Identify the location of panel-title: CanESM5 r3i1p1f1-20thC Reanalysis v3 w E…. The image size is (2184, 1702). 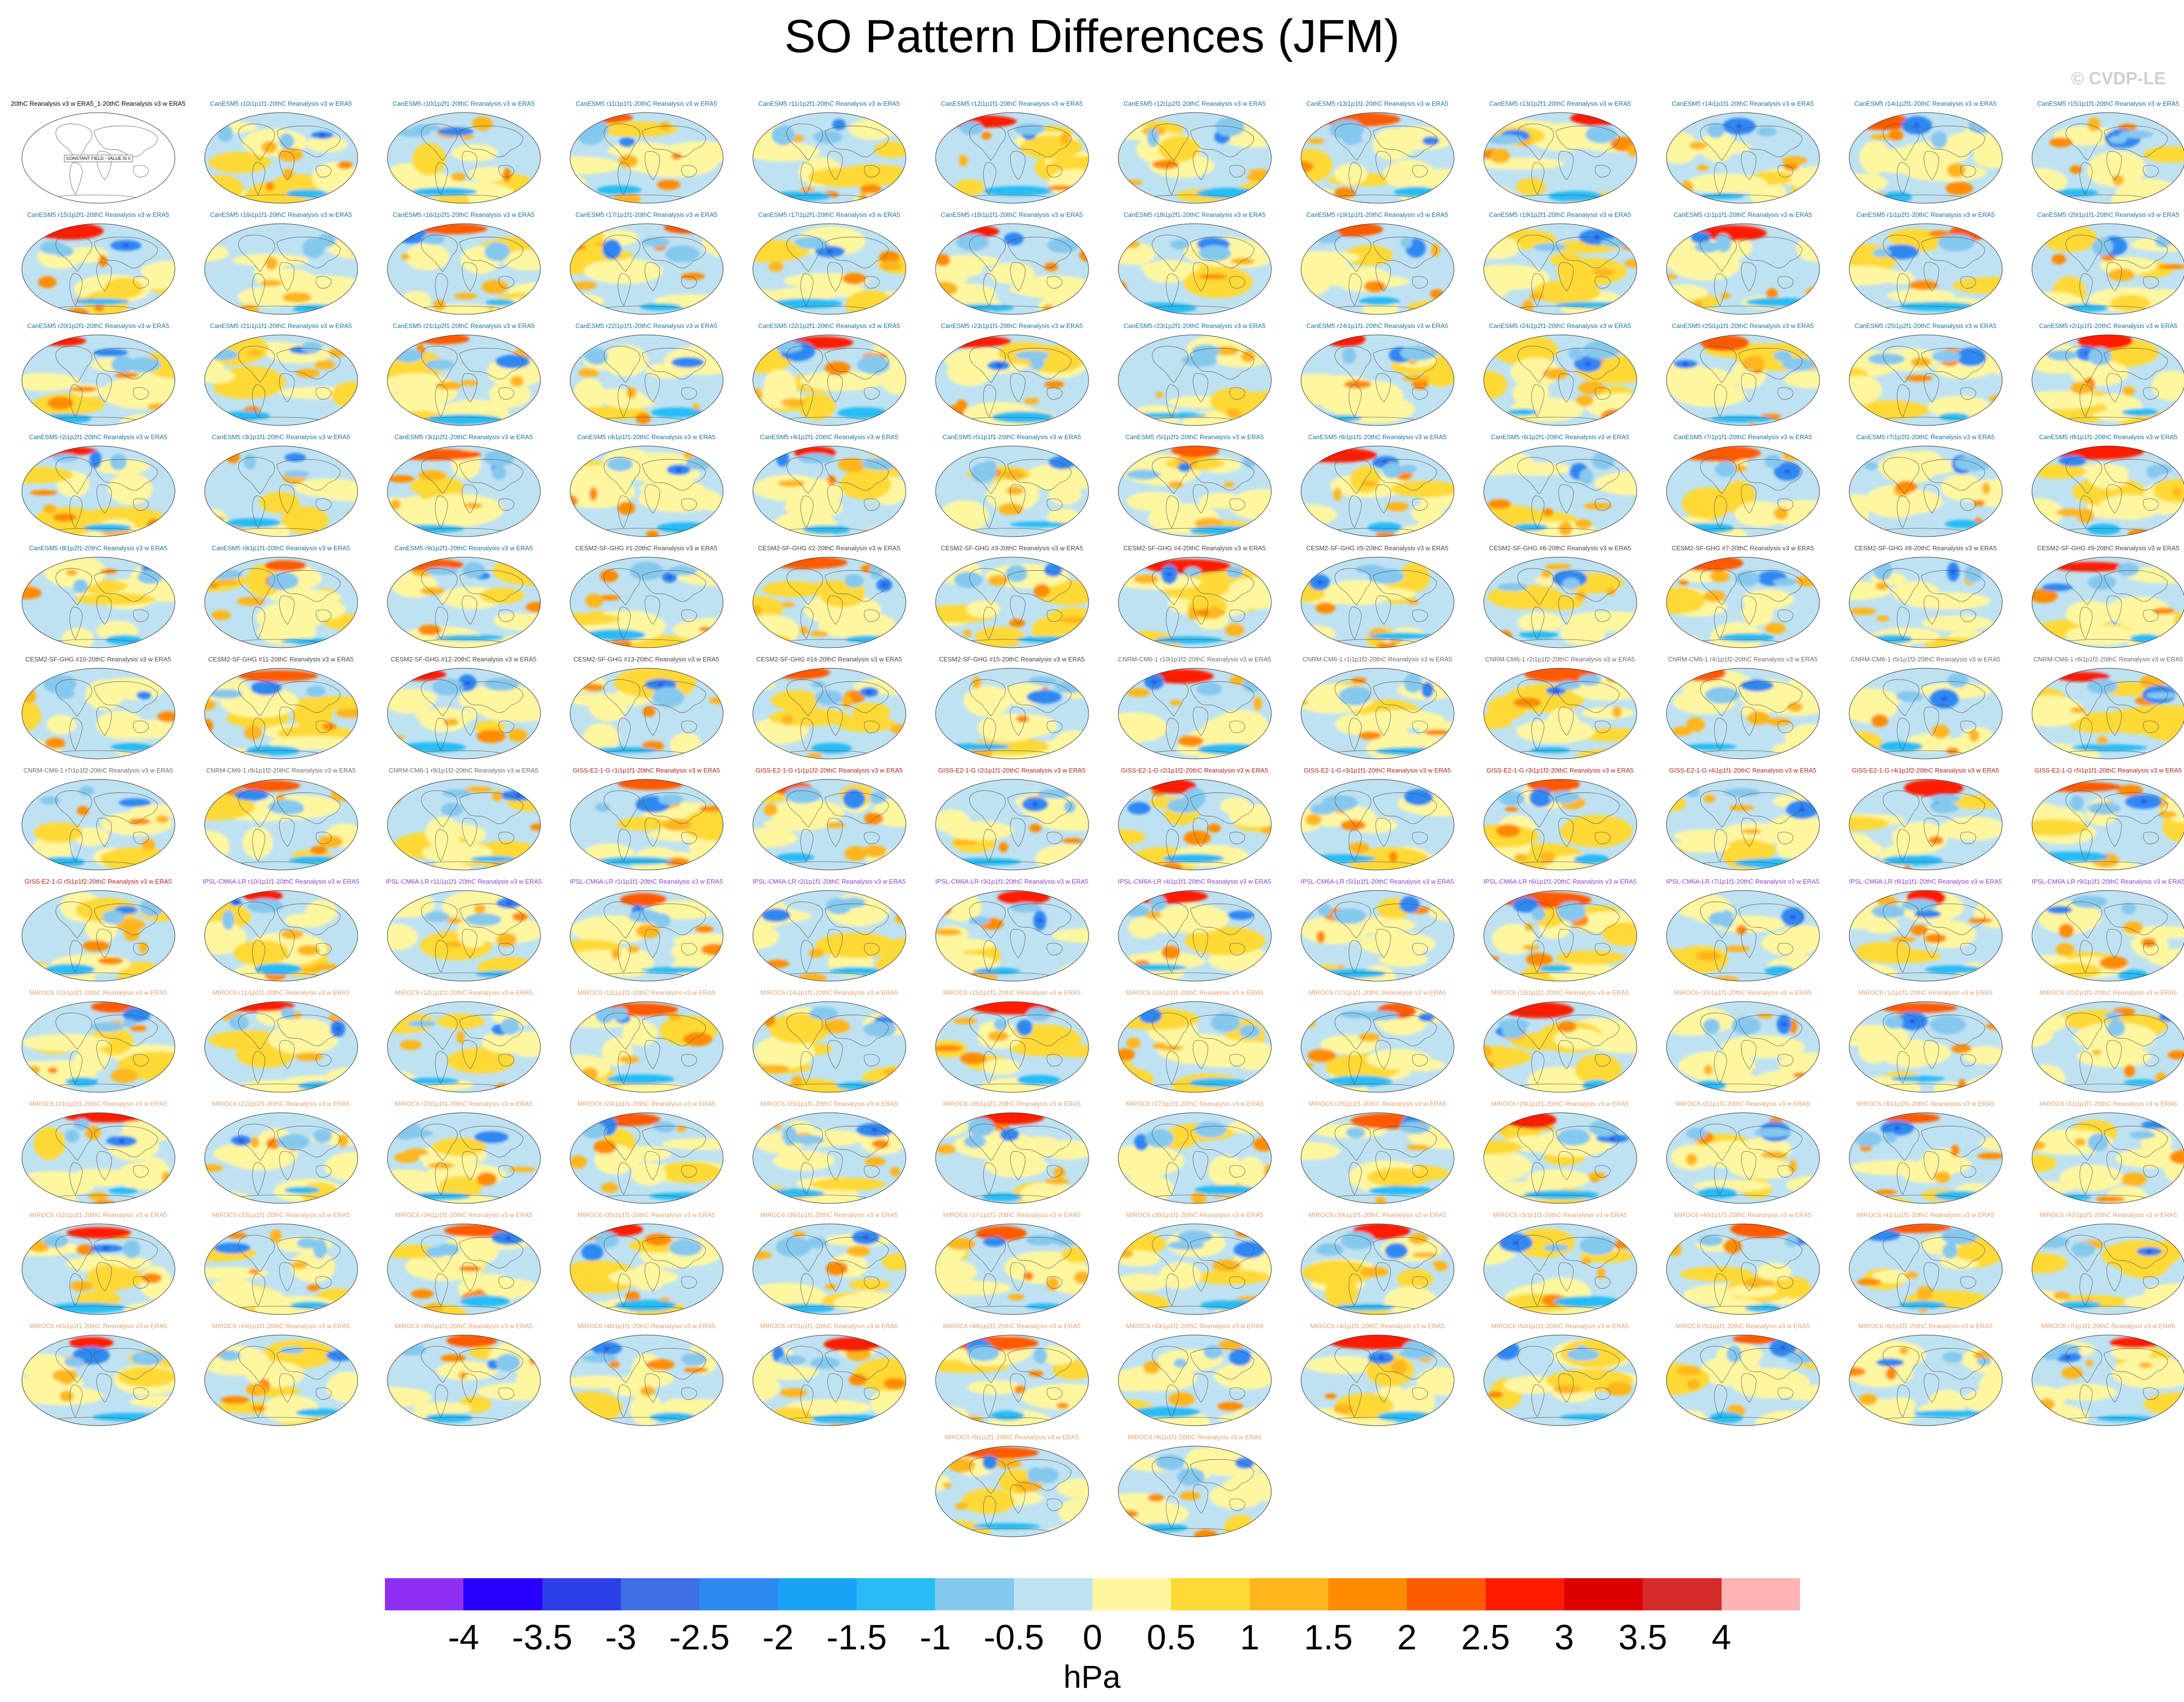
(280, 437).